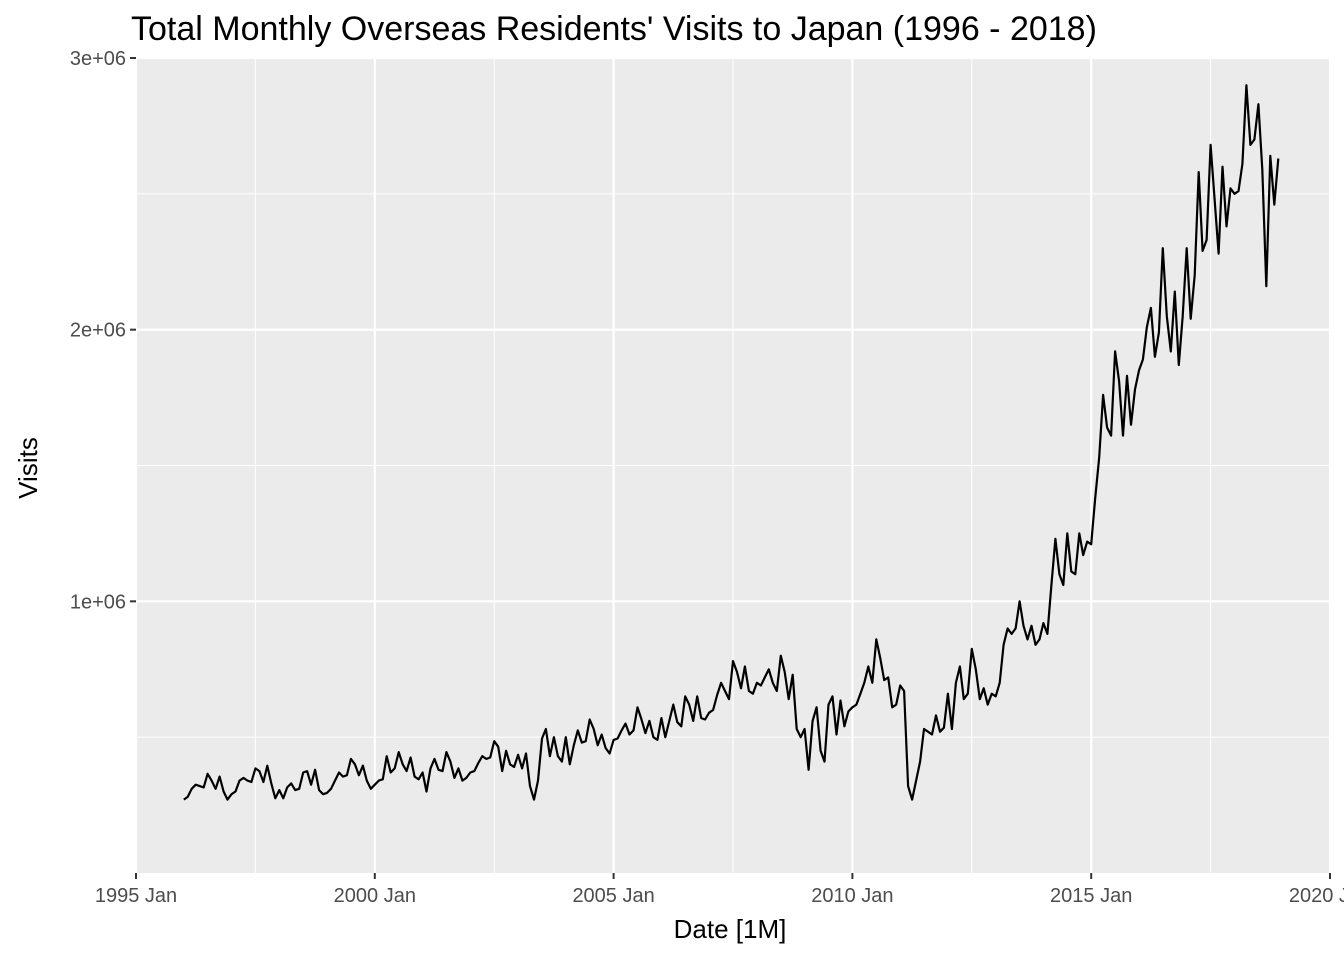 The width and height of the screenshot is (1344, 960). What do you see at coordinates (375, 896) in the screenshot?
I see `x-tick-label: 2000 Jan` at bounding box center [375, 896].